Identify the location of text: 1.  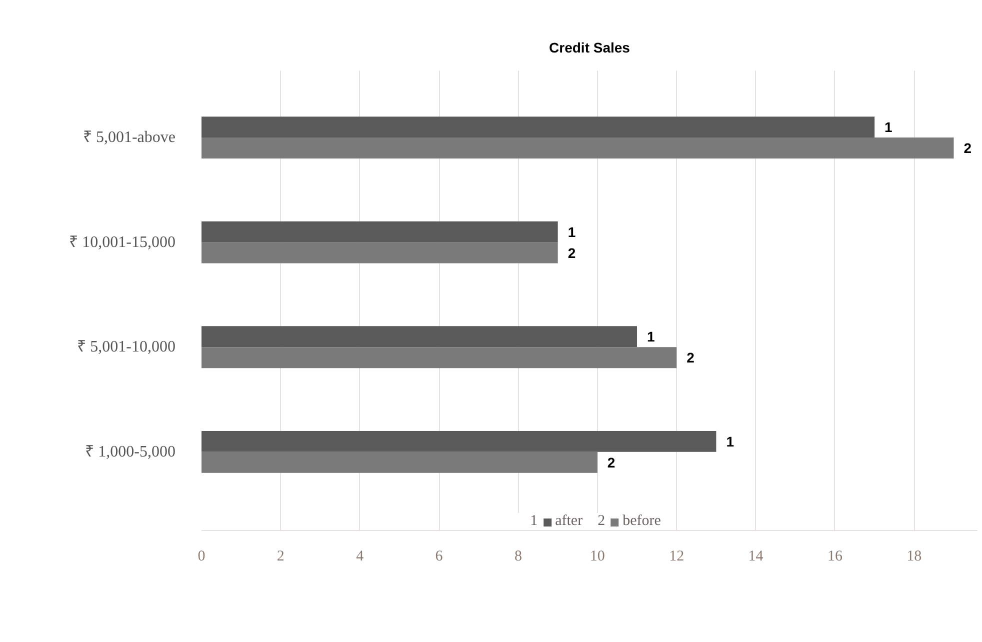
(534, 521).